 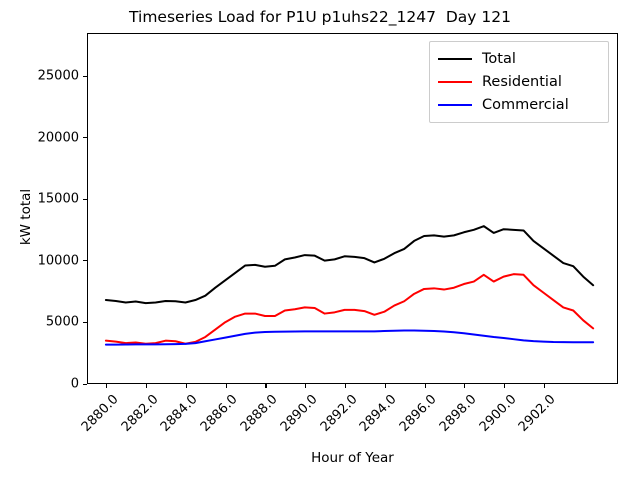 What do you see at coordinates (499, 58) in the screenshot?
I see `legend-label: Total` at bounding box center [499, 58].